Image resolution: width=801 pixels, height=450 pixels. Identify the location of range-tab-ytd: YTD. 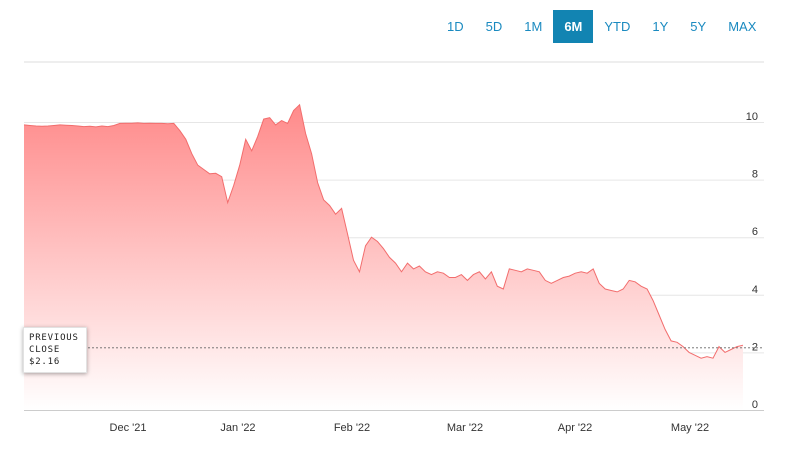
(617, 26).